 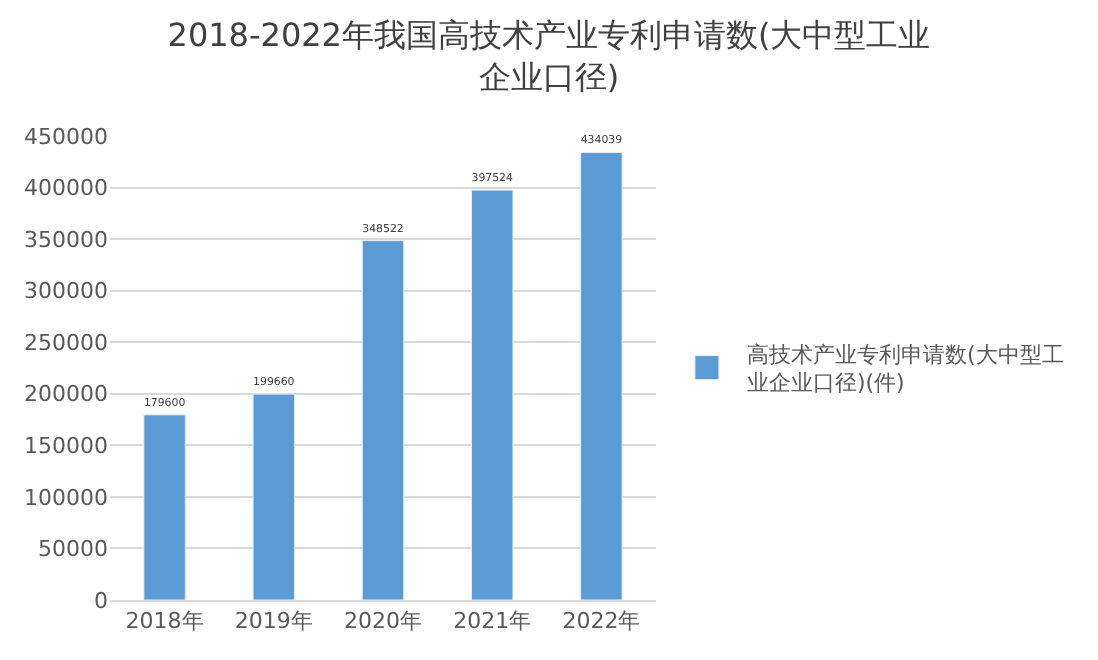 What do you see at coordinates (601, 621) in the screenshot?
I see `x-tick-label: 2022年` at bounding box center [601, 621].